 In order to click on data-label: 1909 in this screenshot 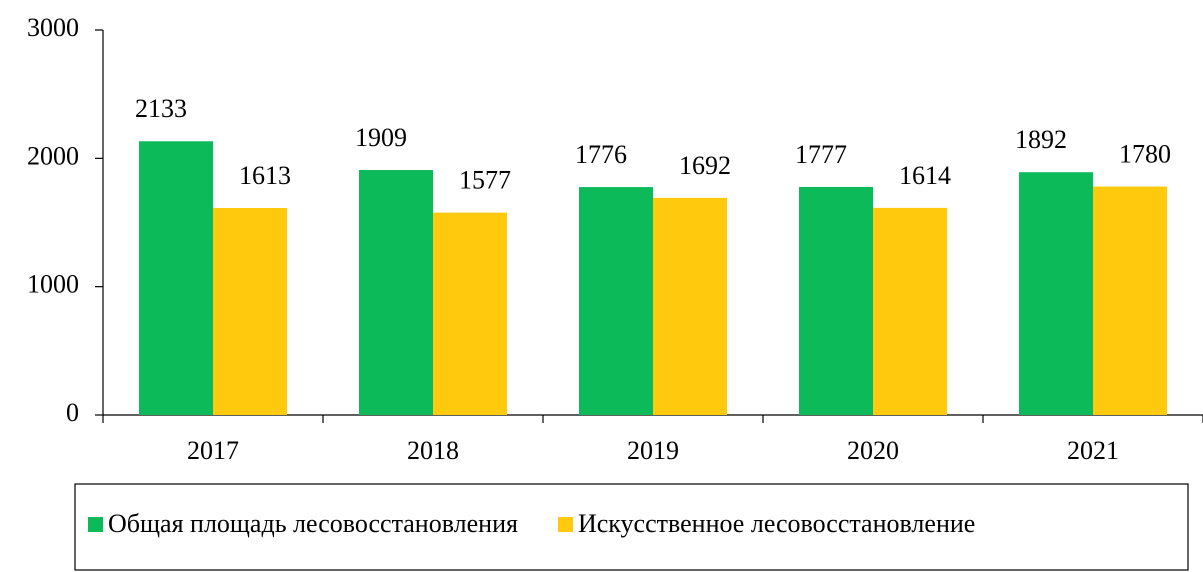, I will do `click(381, 137)`.